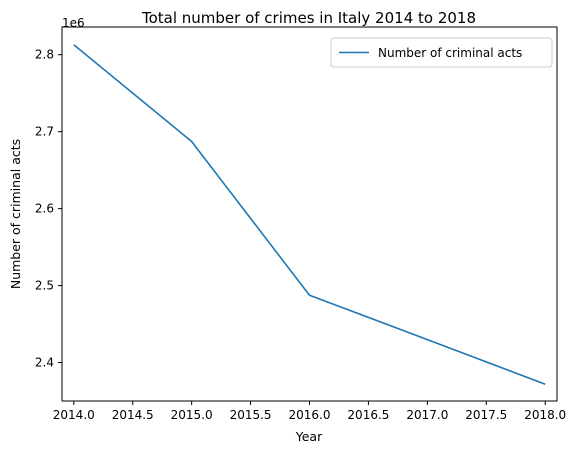 The width and height of the screenshot is (568, 455). Describe the element at coordinates (44, 363) in the screenshot. I see `y-tick-label: 2.4` at that location.